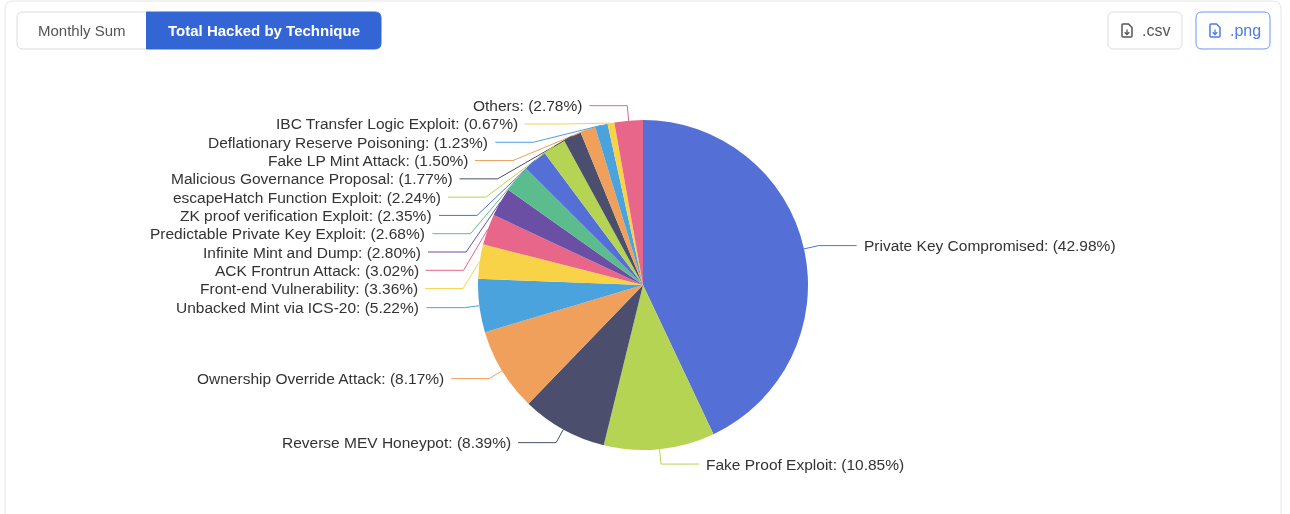 This screenshot has width=1290, height=514. I want to click on text: Monthly Sum, so click(82, 30).